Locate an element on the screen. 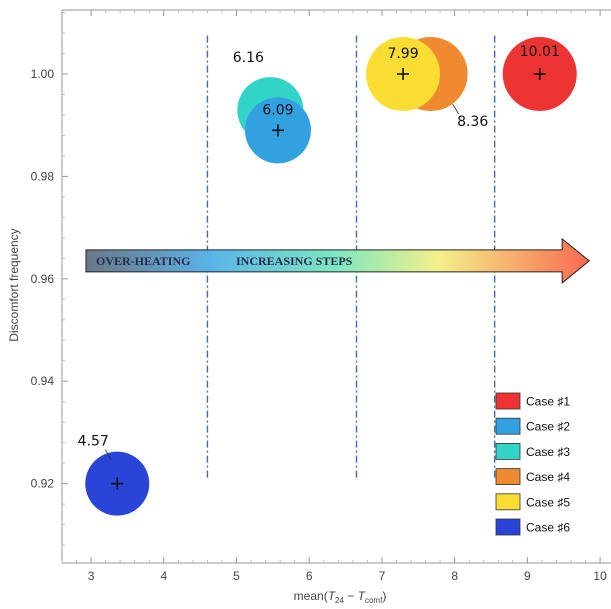  x-tick-label: 7 is located at coordinates (382, 576).